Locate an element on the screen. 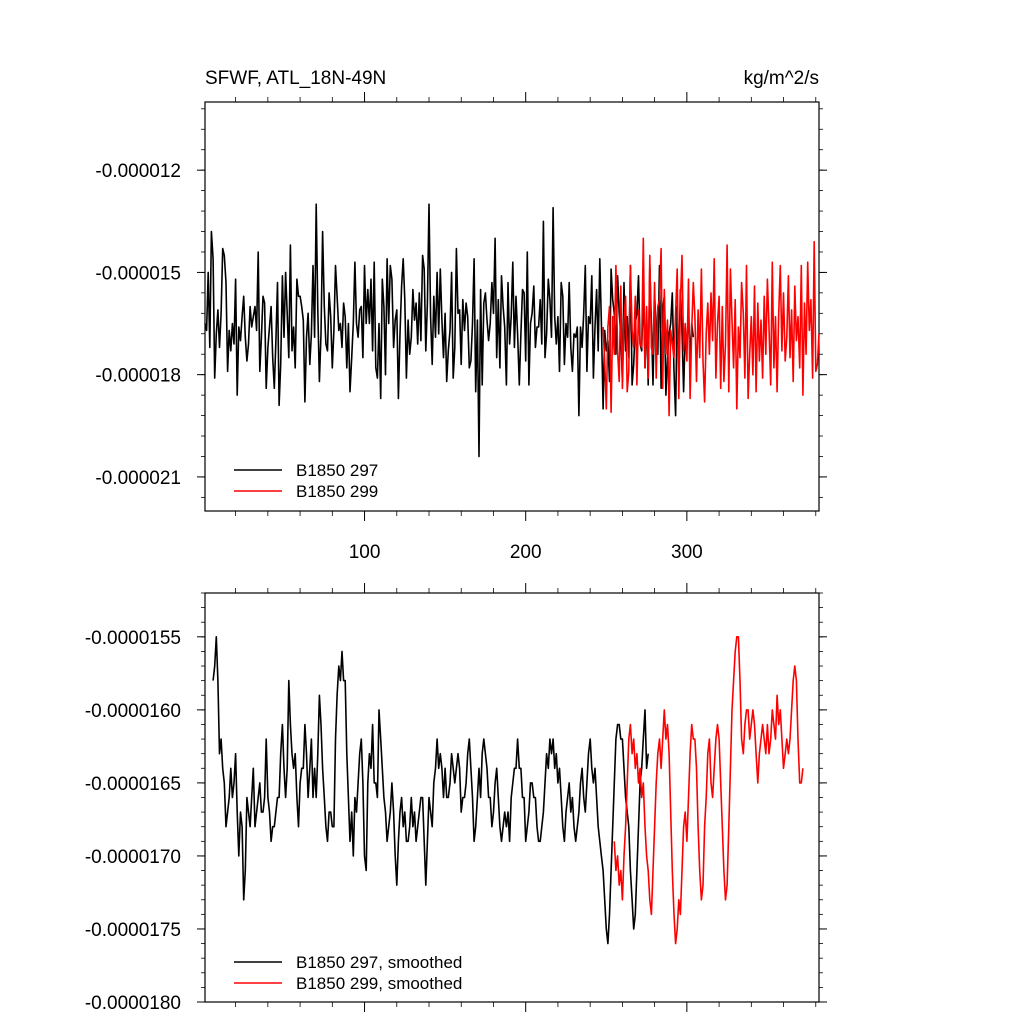 The width and height of the screenshot is (1024, 1024). title-left: SFWF, ATL_18N-49N is located at coordinates (295, 78).